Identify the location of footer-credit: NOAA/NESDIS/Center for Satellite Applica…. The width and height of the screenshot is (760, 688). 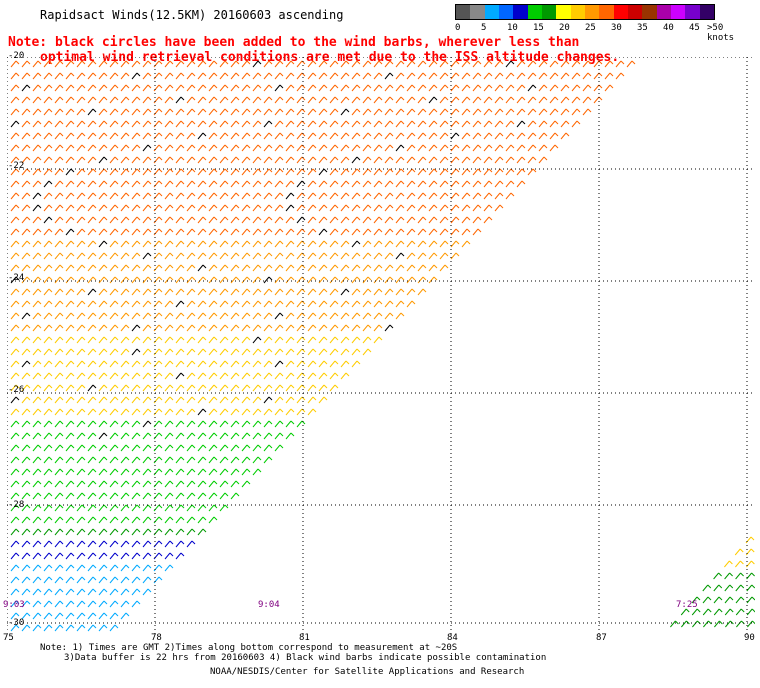
(367, 672).